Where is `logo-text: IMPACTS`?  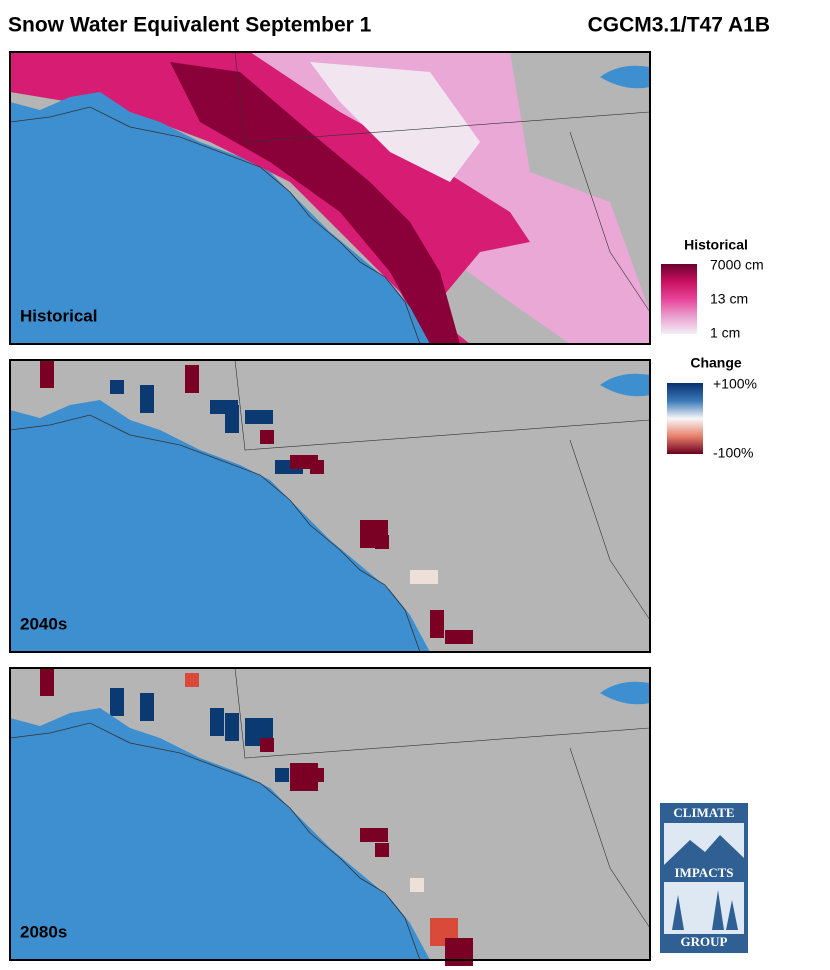 logo-text: IMPACTS is located at coordinates (704, 872).